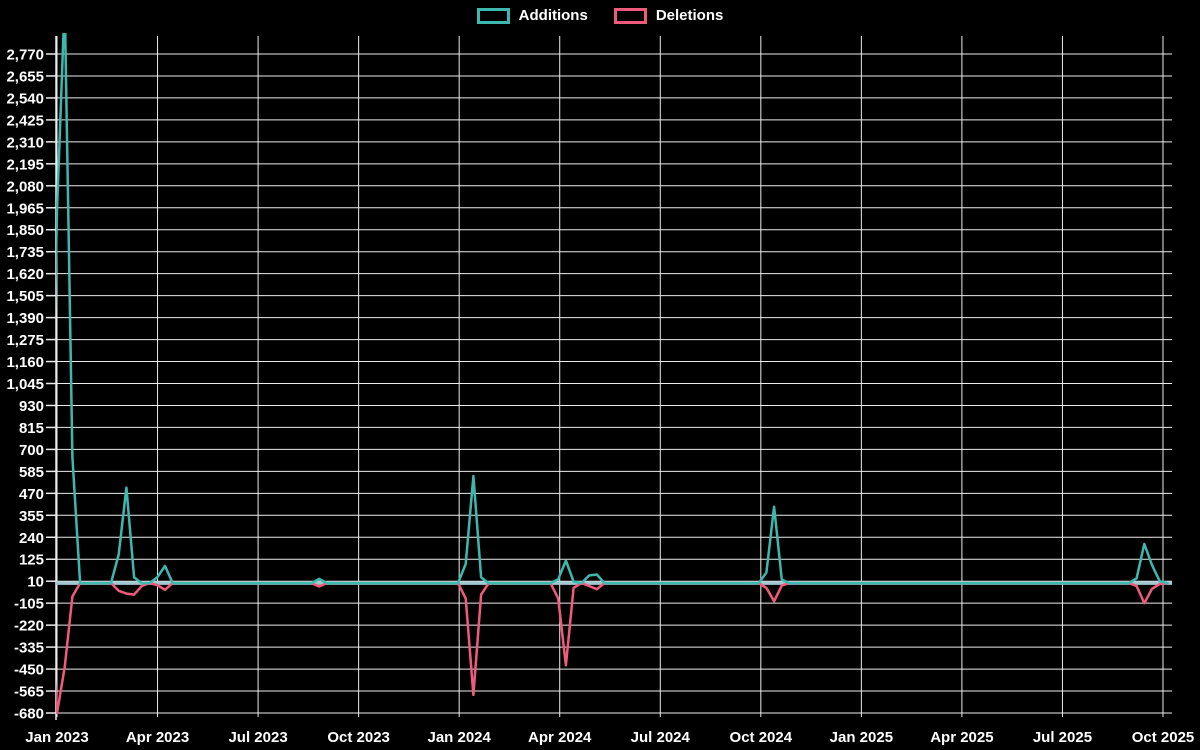 This screenshot has width=1200, height=750. Describe the element at coordinates (29, 626) in the screenshot. I see `y-tick-label: -220` at that location.